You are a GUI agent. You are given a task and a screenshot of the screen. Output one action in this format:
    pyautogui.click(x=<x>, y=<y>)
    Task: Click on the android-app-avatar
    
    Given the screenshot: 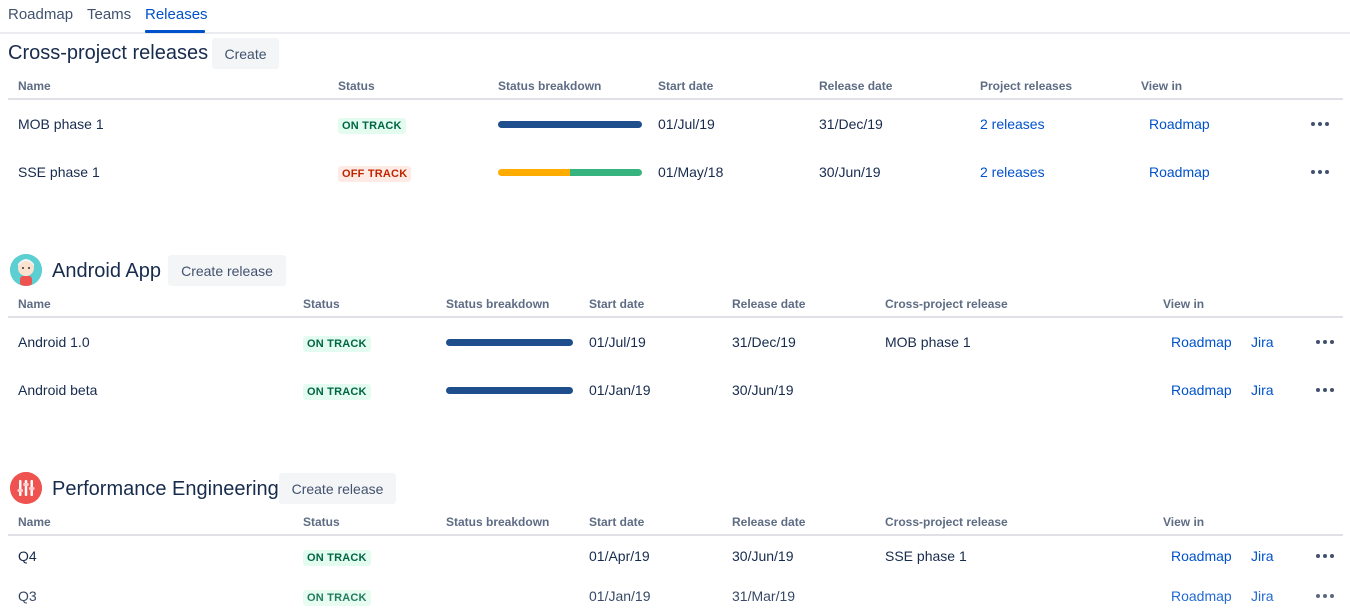 What is the action you would take?
    pyautogui.click(x=26, y=270)
    